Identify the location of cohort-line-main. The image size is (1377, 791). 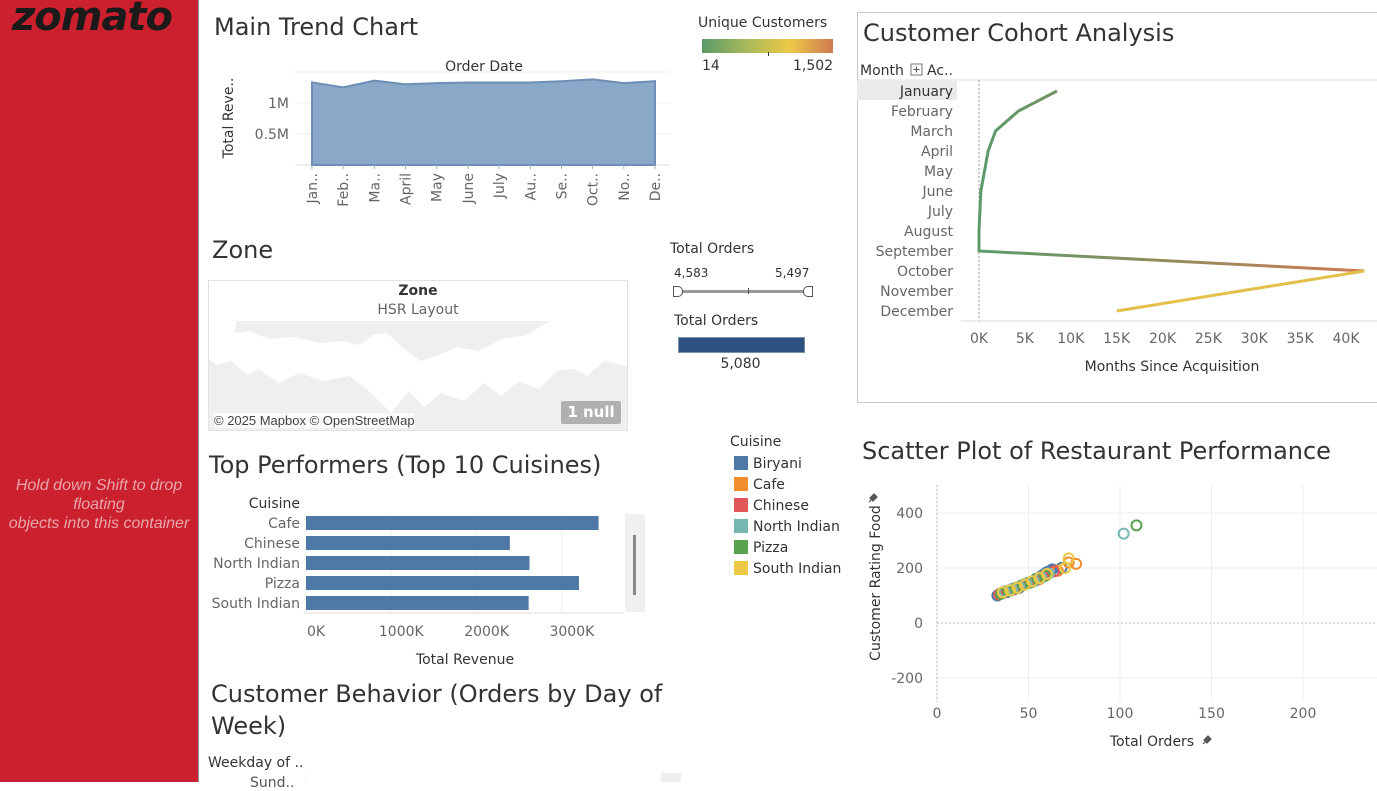
(1171, 181).